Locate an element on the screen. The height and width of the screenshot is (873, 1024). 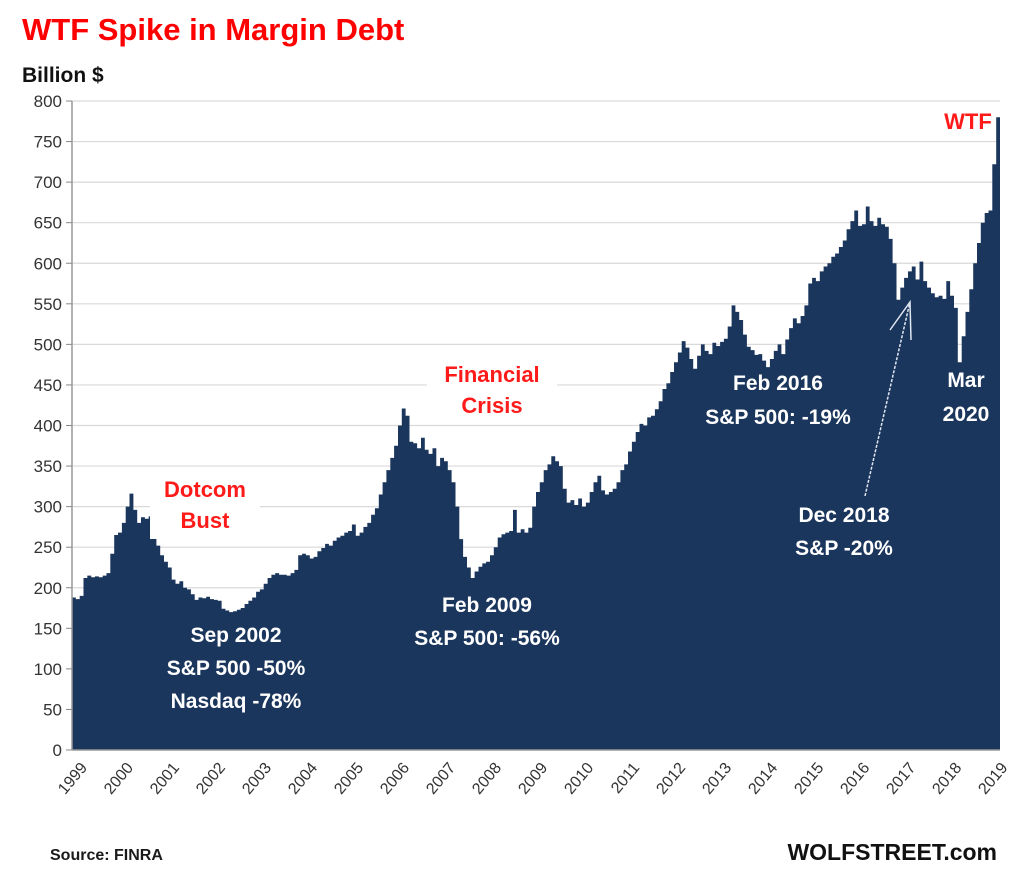
annotation: Sep 2002 S&P 500 -50% Nasdaq -78% is located at coordinates (236, 668).